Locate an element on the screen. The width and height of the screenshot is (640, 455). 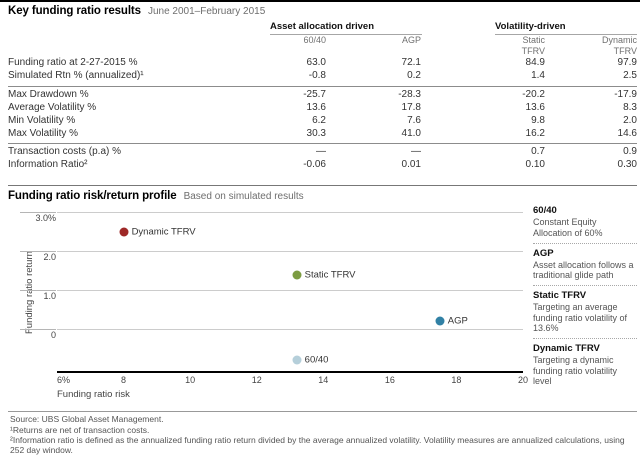
cell-value: 6.2 is located at coordinates (319, 120).